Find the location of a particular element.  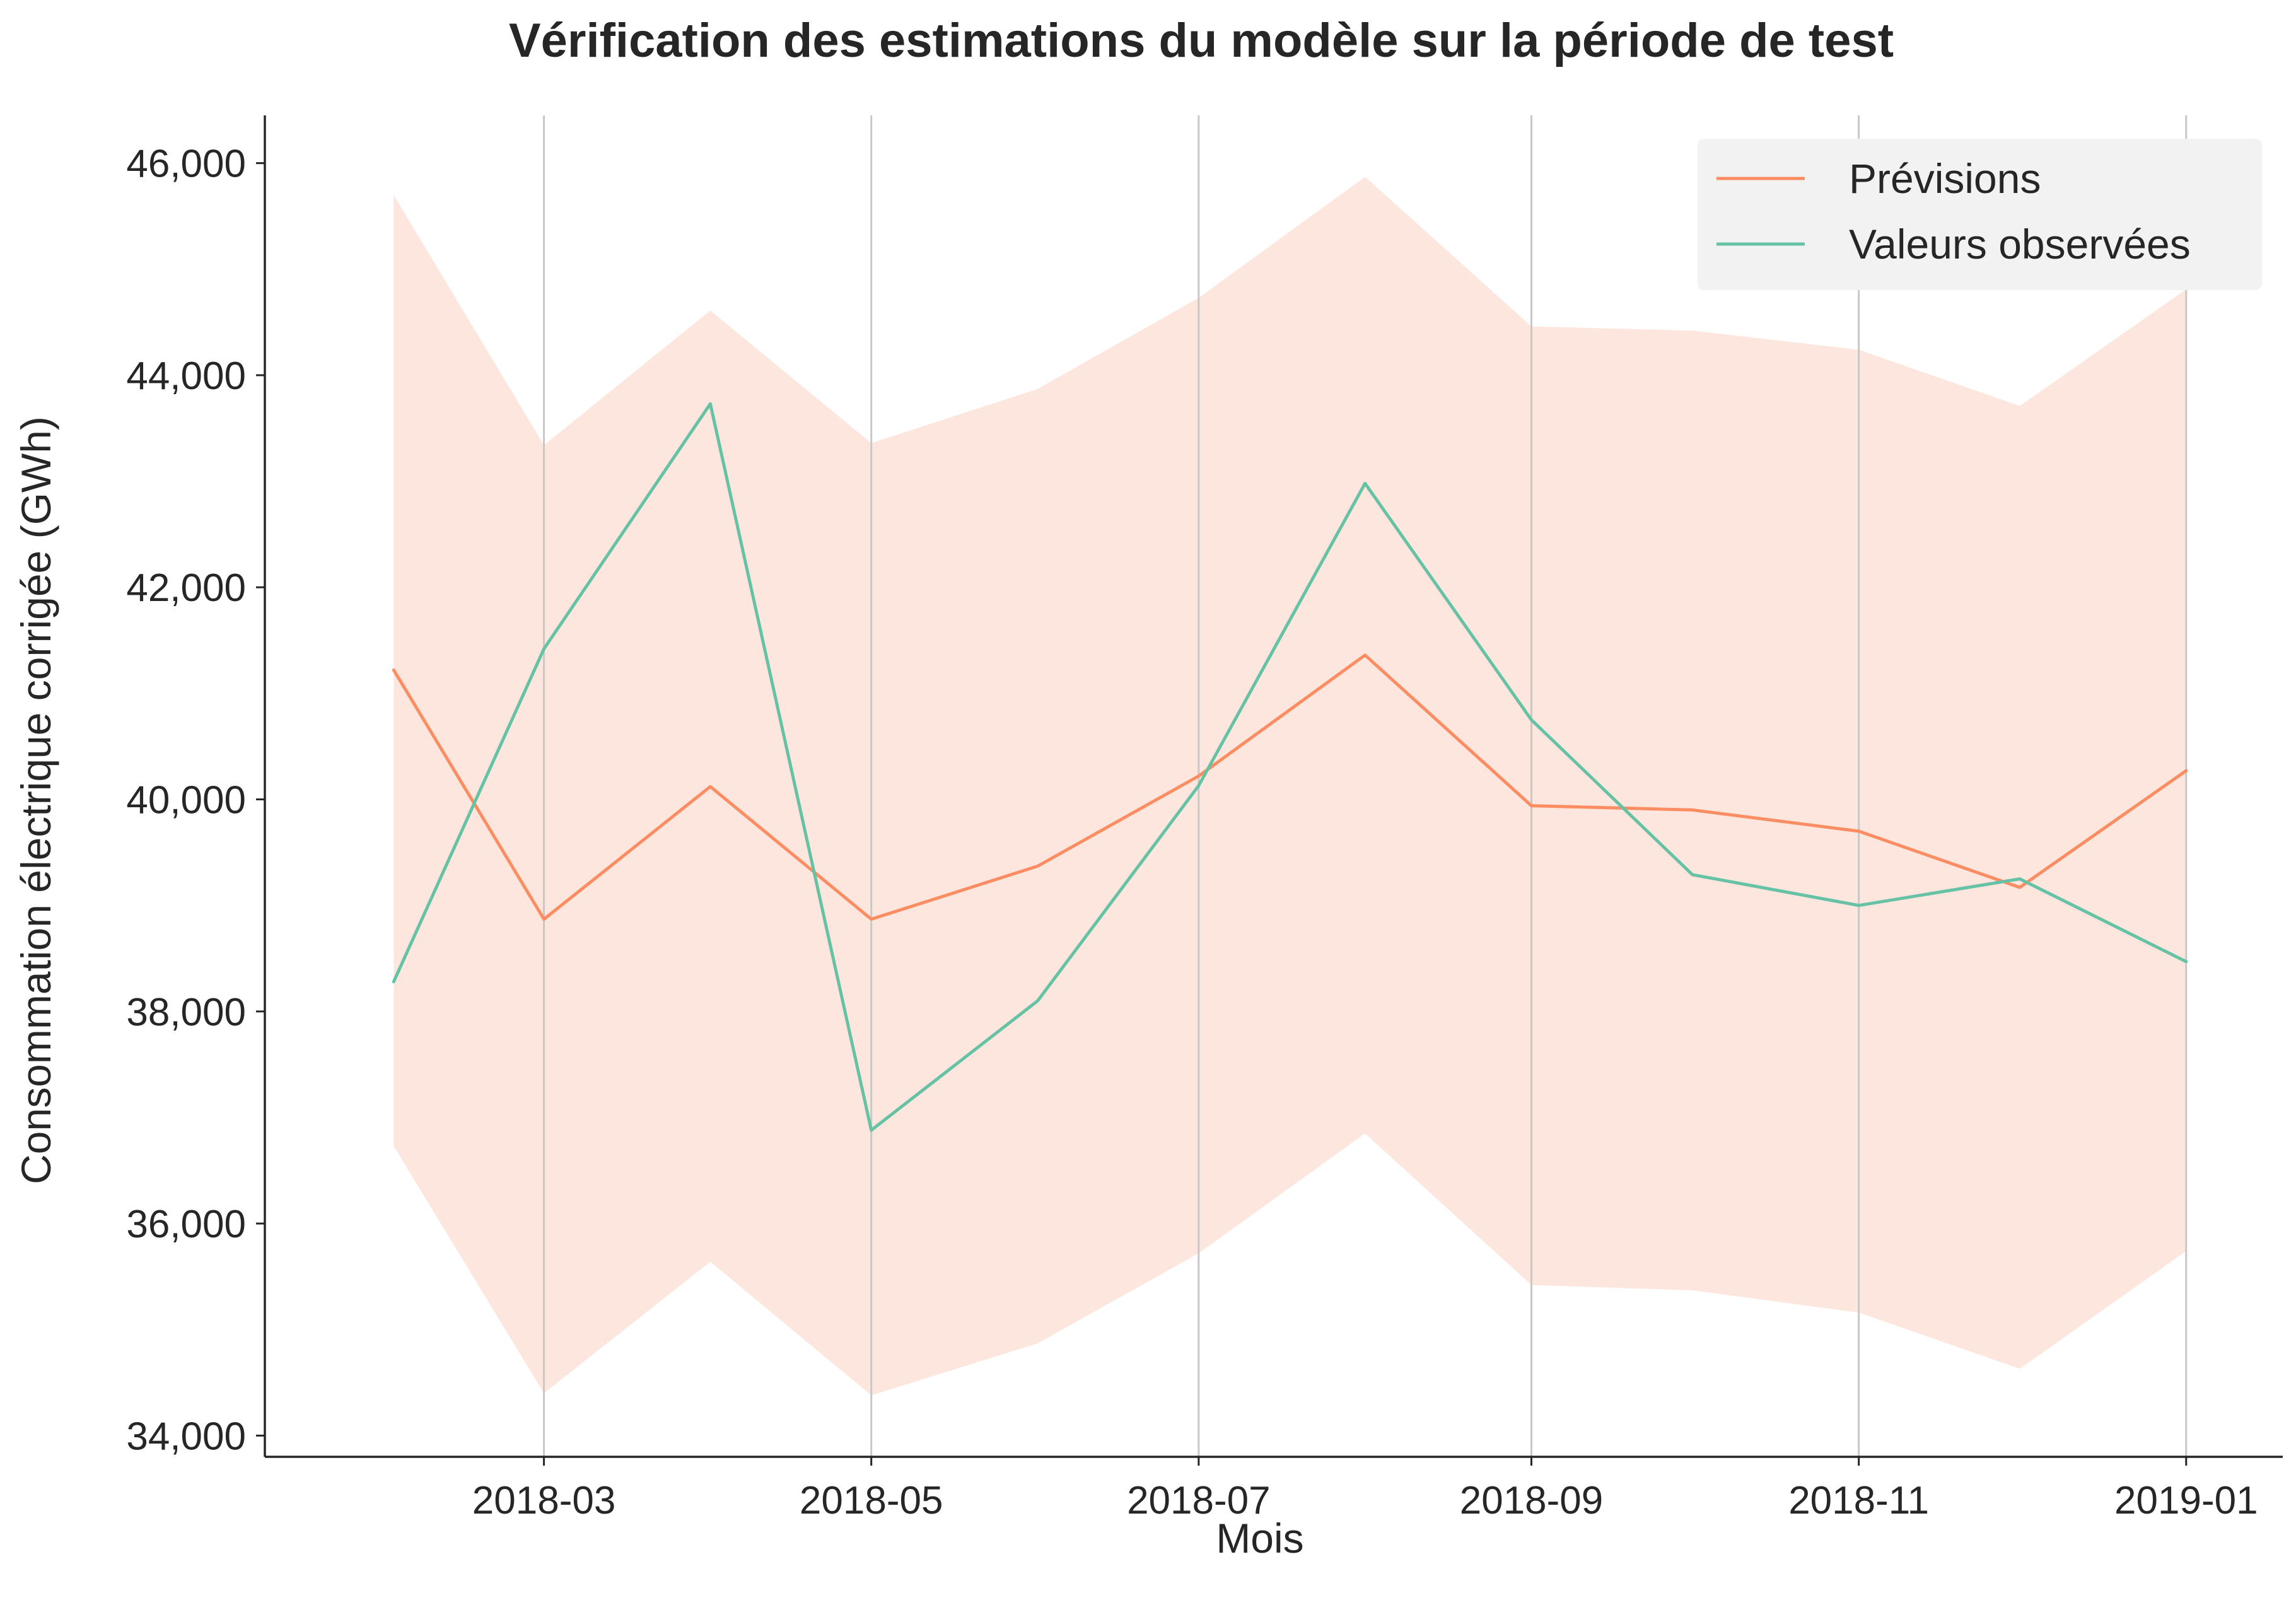

y-tick-label: 34,000 is located at coordinates (186, 1436).